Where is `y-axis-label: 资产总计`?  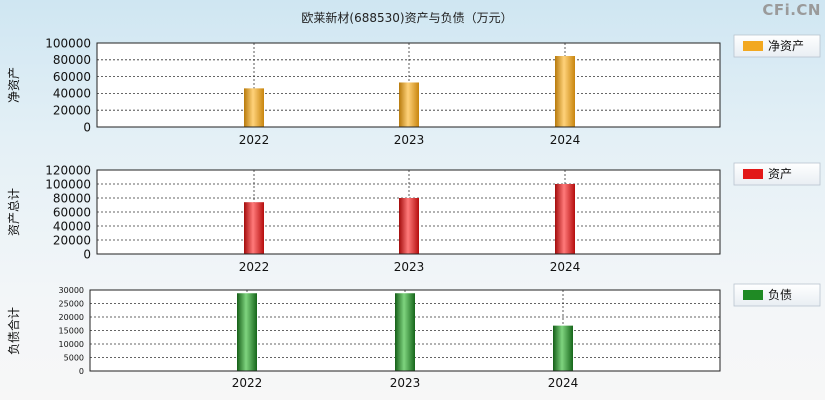 y-axis-label: 资产总计 is located at coordinates (14, 212).